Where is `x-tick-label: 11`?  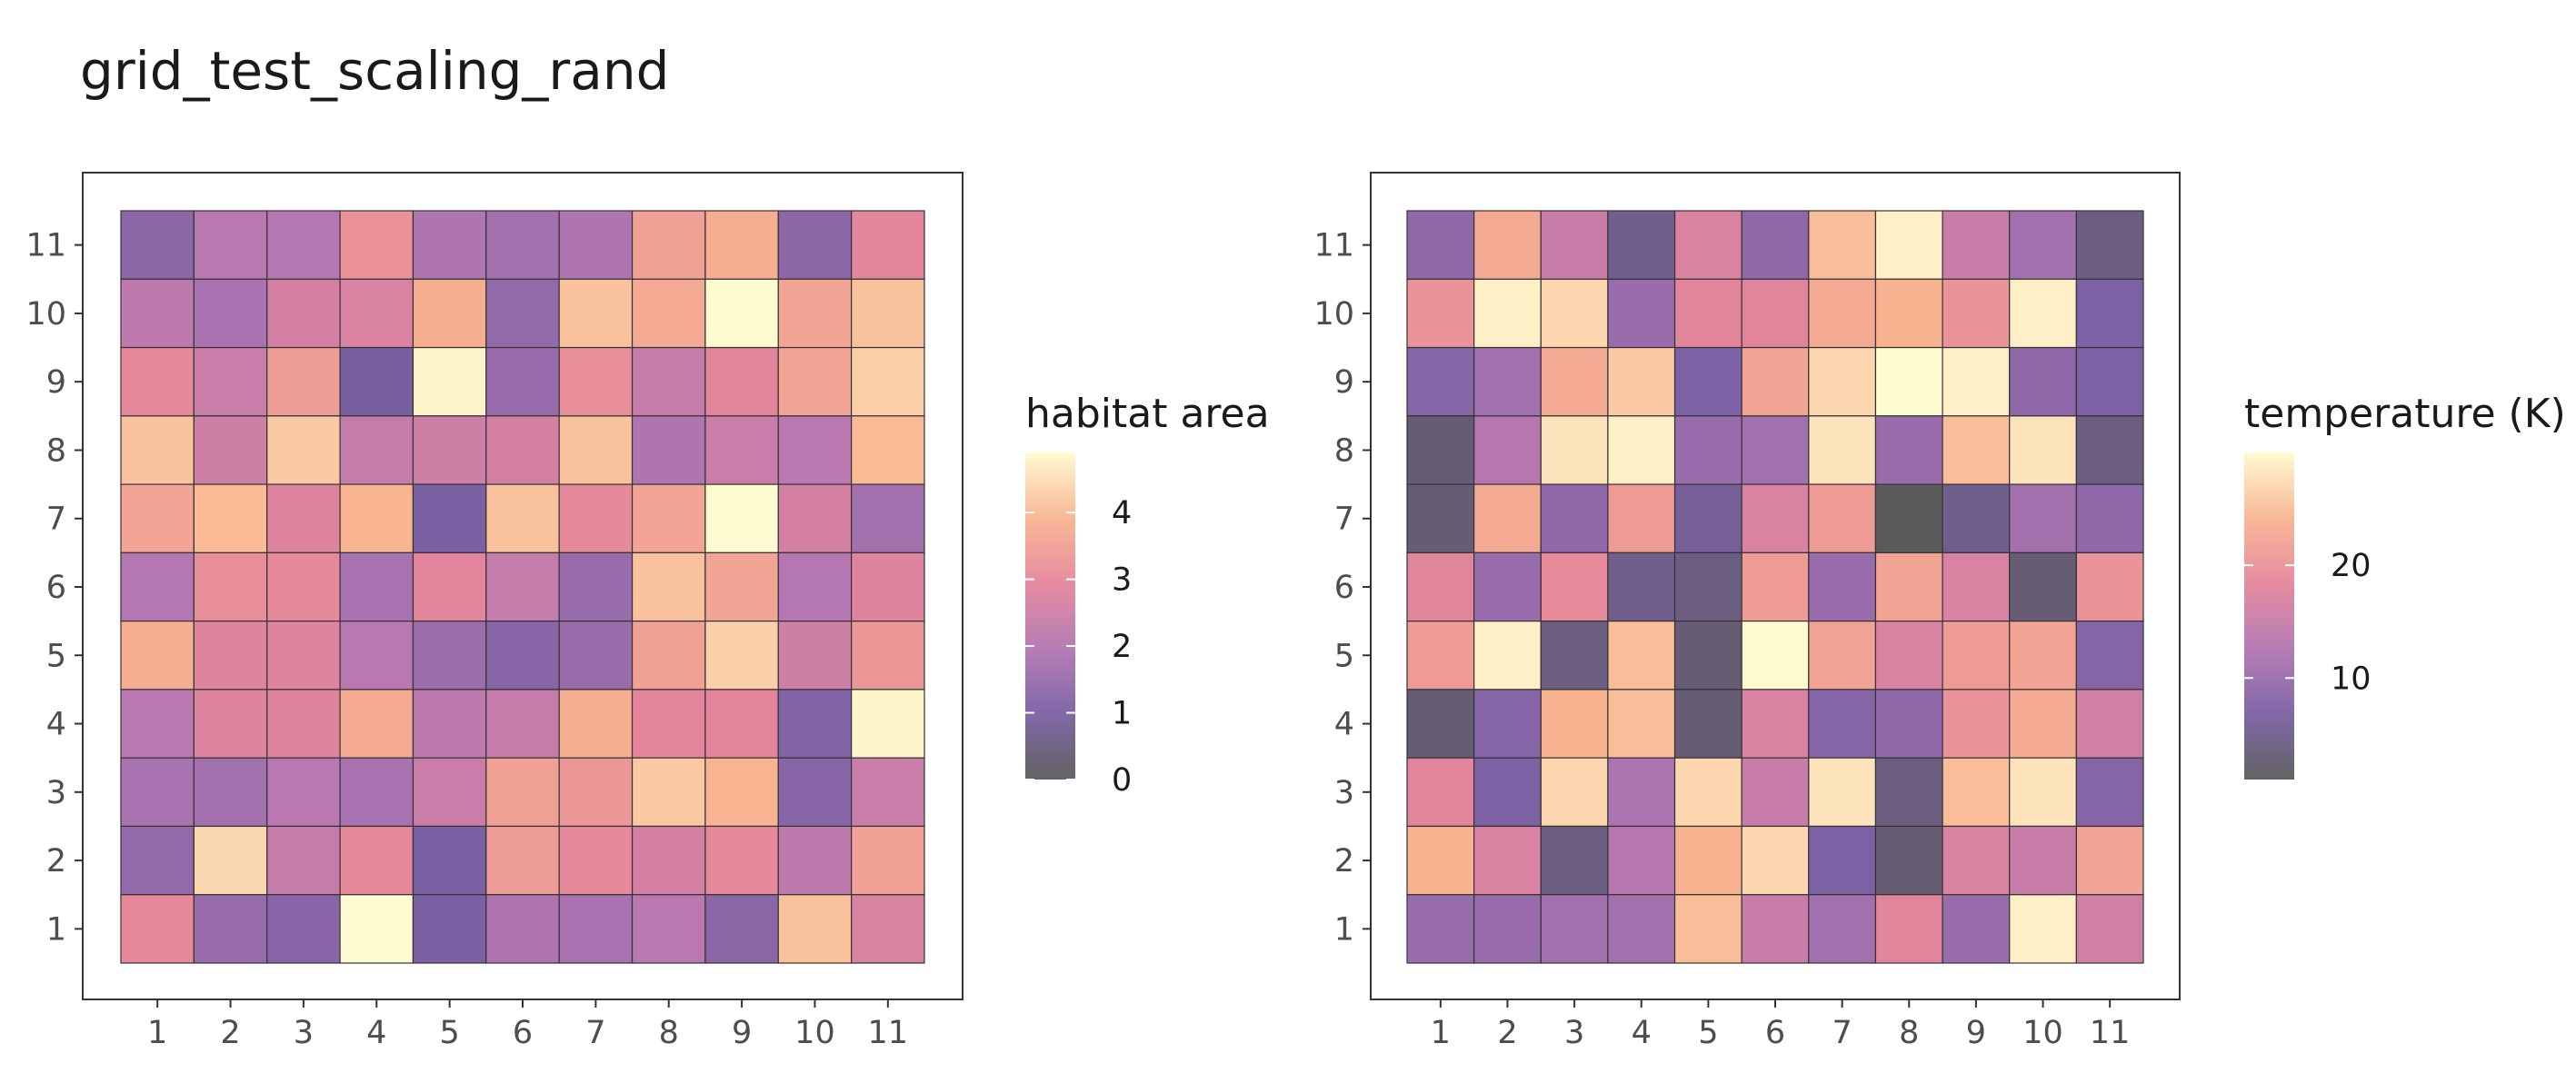
x-tick-label: 11 is located at coordinates (888, 1033).